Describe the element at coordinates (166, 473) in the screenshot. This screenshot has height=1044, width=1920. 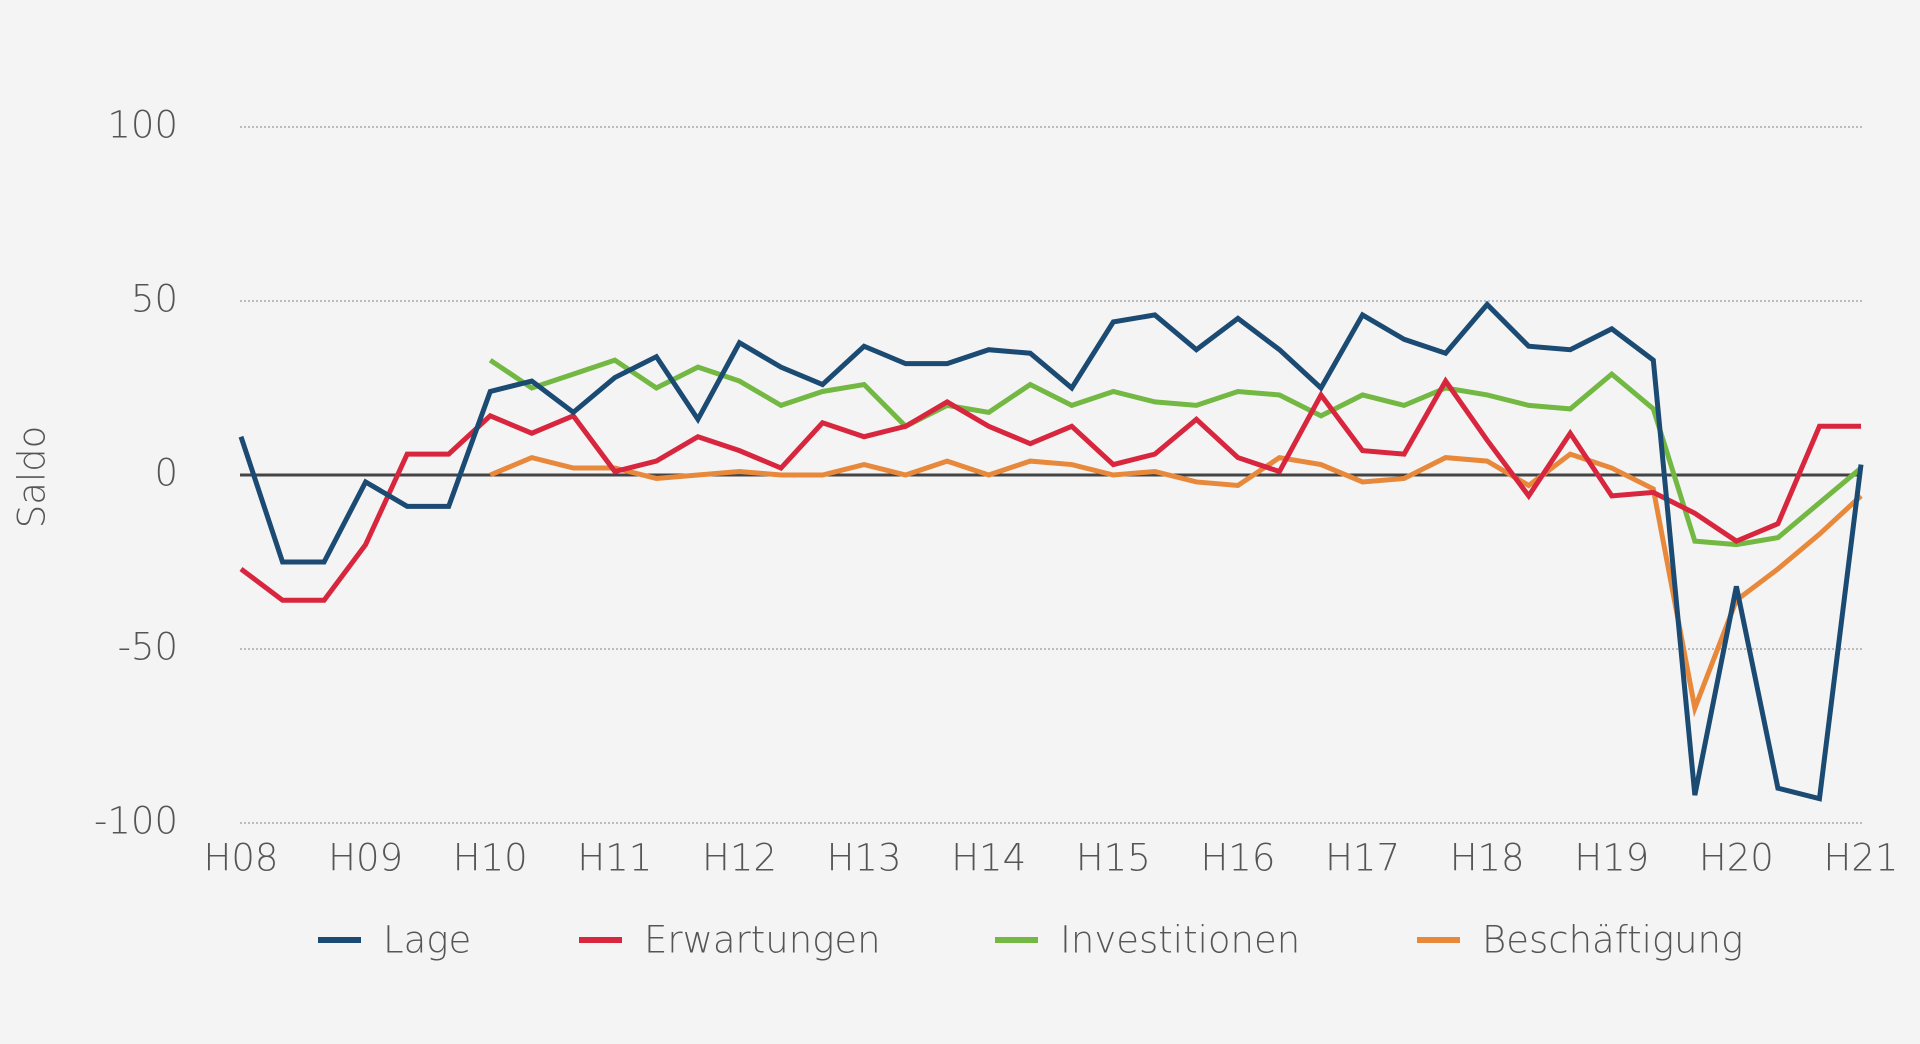
I see `y-tick-label: 0` at that location.